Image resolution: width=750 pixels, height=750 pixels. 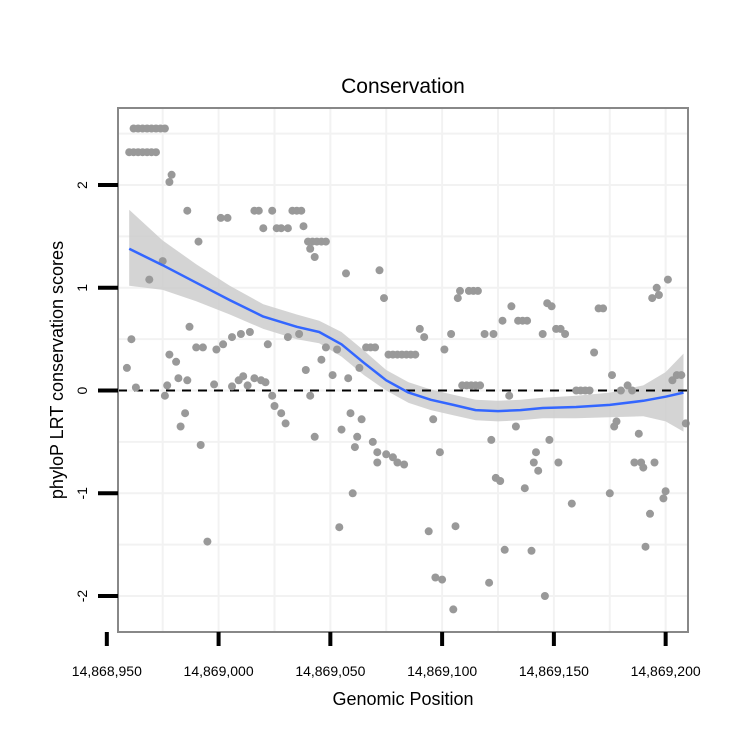 What do you see at coordinates (666, 671) in the screenshot?
I see `x-tick-label: 14,869,200` at bounding box center [666, 671].